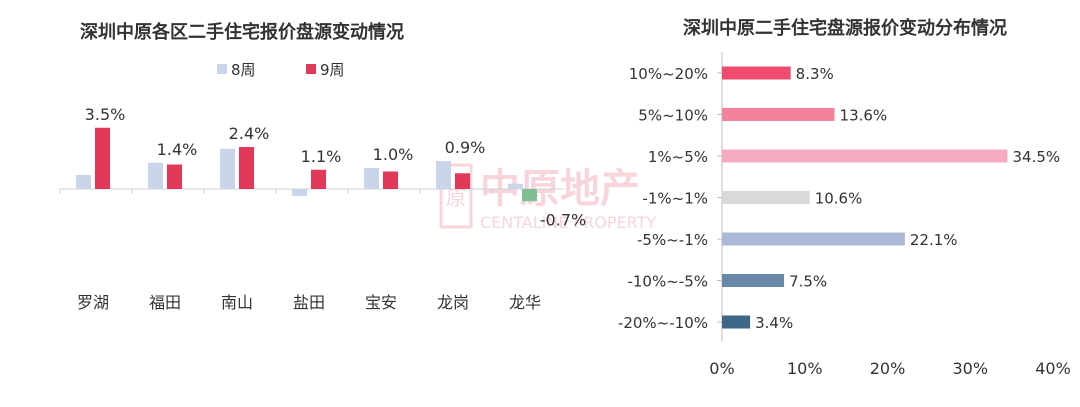 This screenshot has width=1080, height=407. What do you see at coordinates (309, 302) in the screenshot?
I see `category-label-3: 盐田` at bounding box center [309, 302].